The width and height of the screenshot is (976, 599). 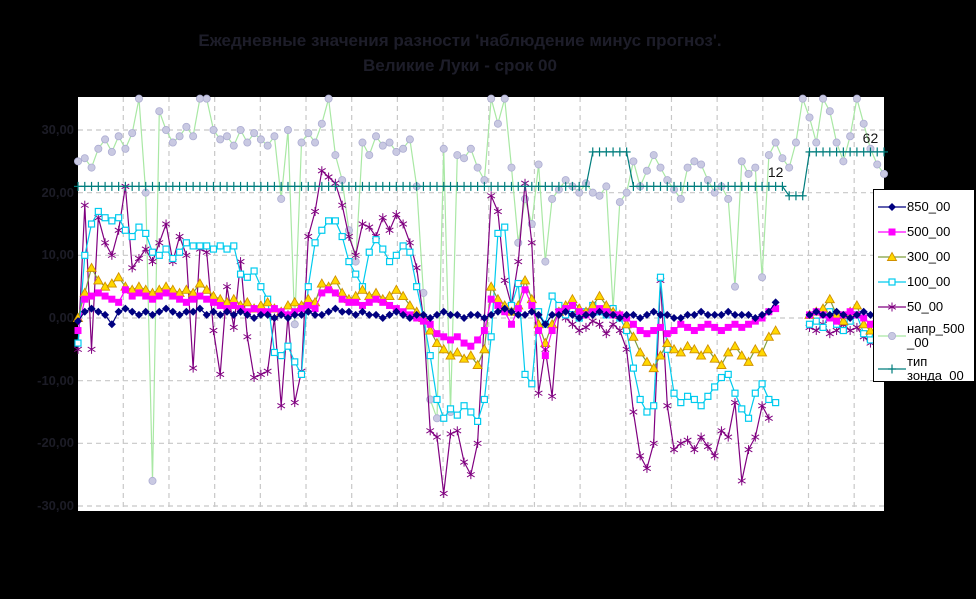 I want to click on legend-label: тип зонда_00, so click(x=935, y=367).